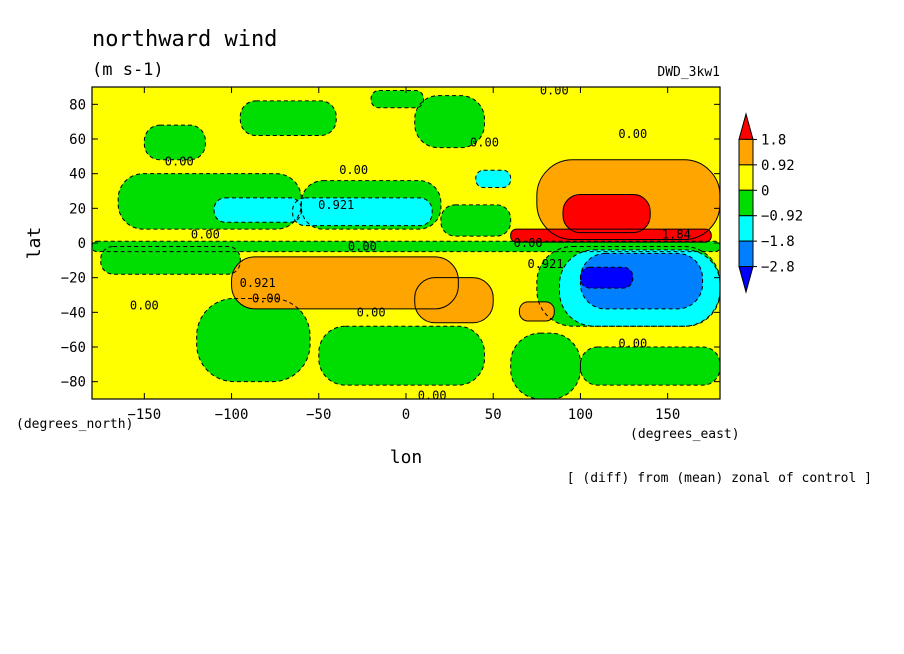 The image size is (904, 654). Describe the element at coordinates (74, 424) in the screenshot. I see `y-axis-units: (degrees_north)` at that location.